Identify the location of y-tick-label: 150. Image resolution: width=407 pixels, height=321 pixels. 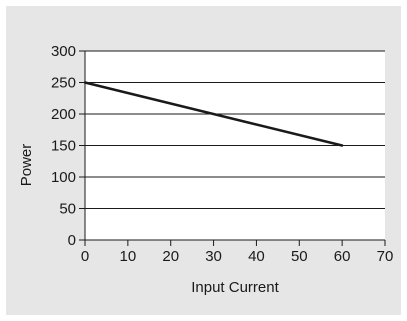
(63, 146).